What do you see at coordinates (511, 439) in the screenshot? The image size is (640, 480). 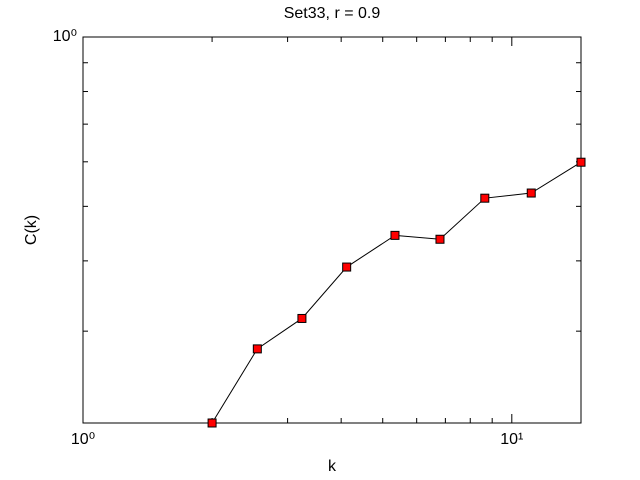 I see `x-tick-label: 10¹` at bounding box center [511, 439].